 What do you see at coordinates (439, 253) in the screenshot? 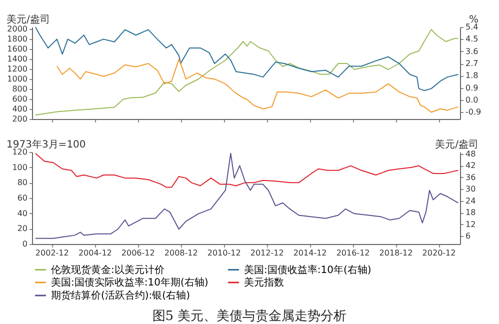
I see `x-tick-label: 2020-12` at bounding box center [439, 253].